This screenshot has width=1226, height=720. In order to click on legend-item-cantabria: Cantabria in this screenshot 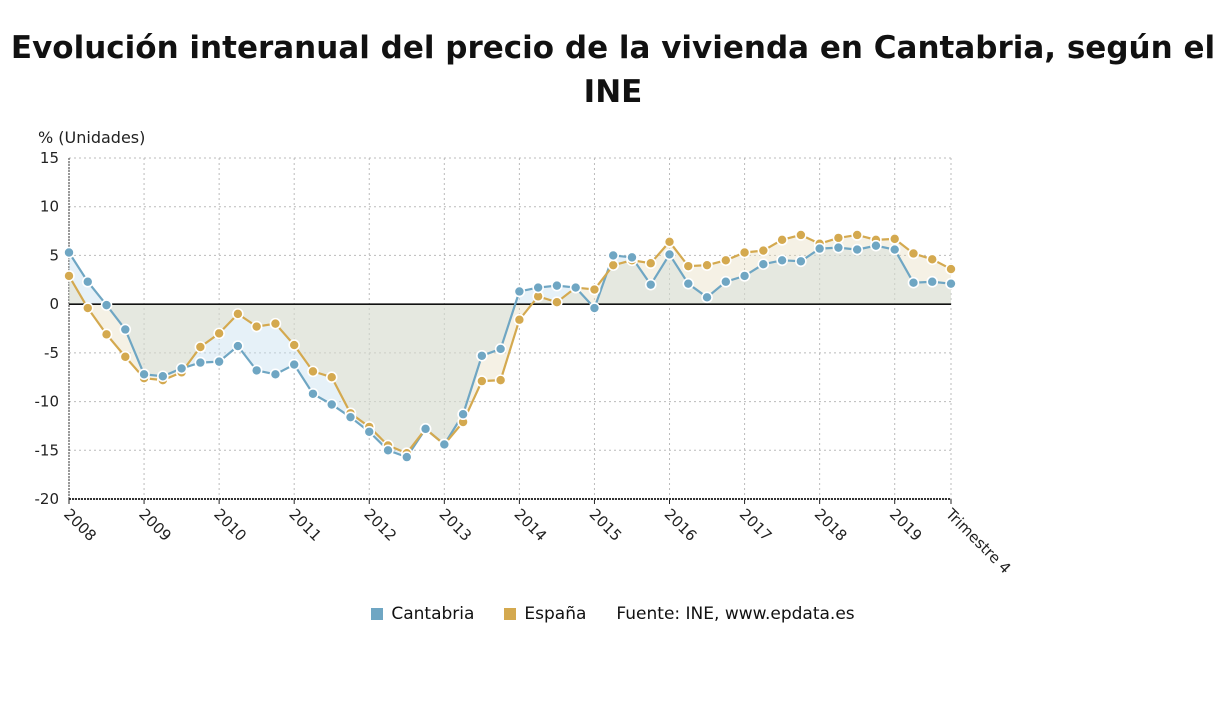, I will do `click(422, 614)`.